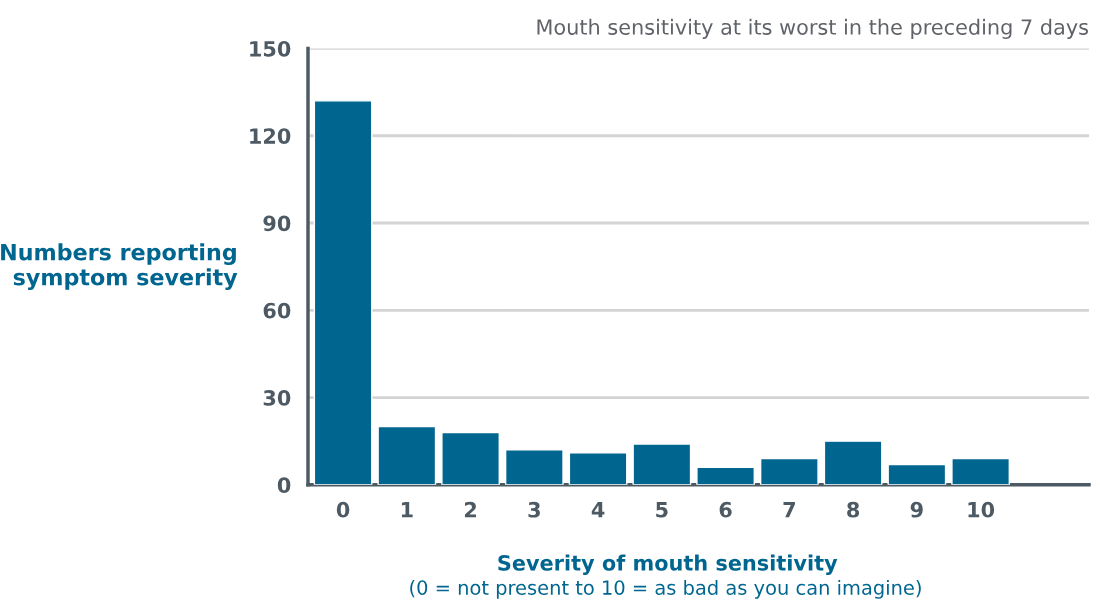  I want to click on x-tick-label: 9, so click(916, 509).